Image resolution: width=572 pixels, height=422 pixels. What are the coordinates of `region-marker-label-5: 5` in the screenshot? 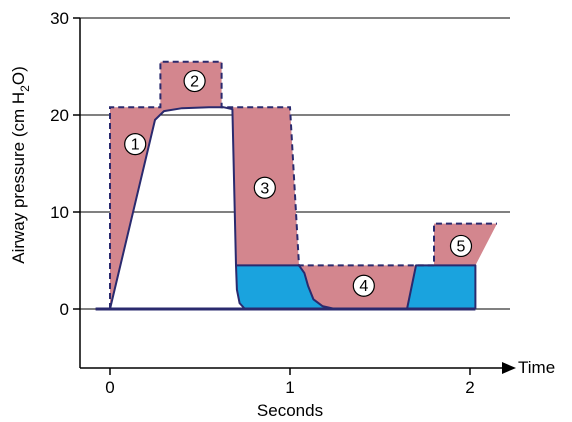 It's located at (461, 246).